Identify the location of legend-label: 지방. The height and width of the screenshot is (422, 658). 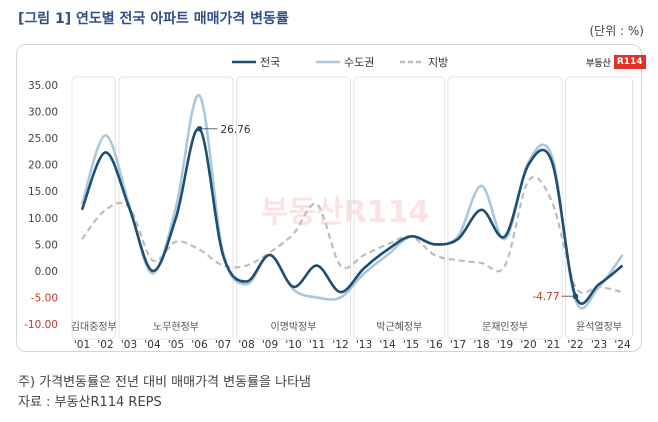
(438, 62).